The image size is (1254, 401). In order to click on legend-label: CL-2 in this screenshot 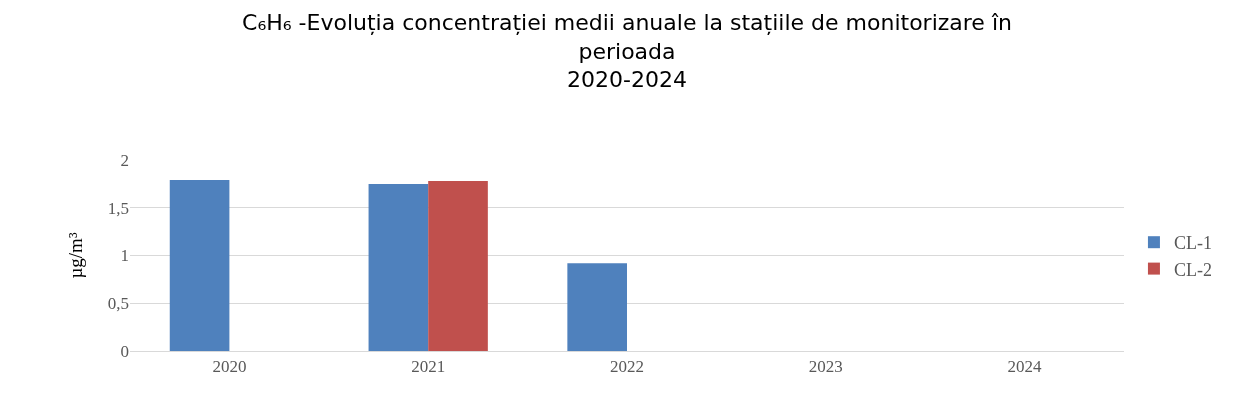, I will do `click(1192, 269)`.